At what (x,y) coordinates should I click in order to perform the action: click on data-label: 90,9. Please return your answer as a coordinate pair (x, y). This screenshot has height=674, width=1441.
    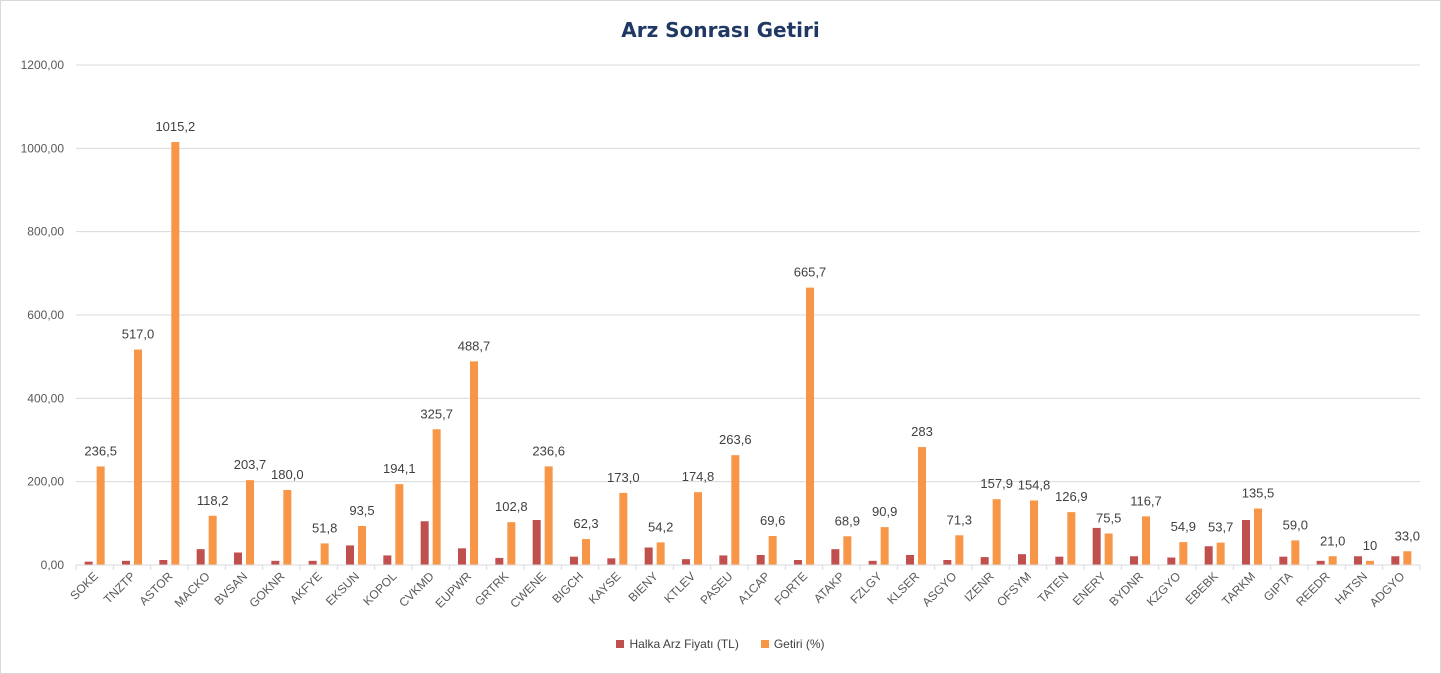
    Looking at the image, I should click on (884, 511).